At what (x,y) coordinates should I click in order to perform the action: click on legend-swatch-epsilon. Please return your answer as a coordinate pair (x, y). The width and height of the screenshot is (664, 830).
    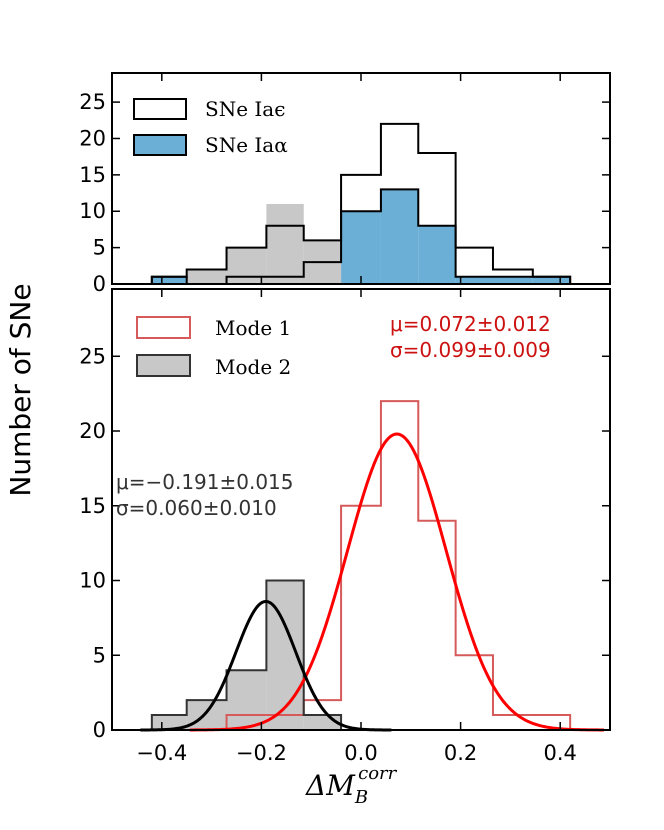
    Looking at the image, I should click on (160, 109).